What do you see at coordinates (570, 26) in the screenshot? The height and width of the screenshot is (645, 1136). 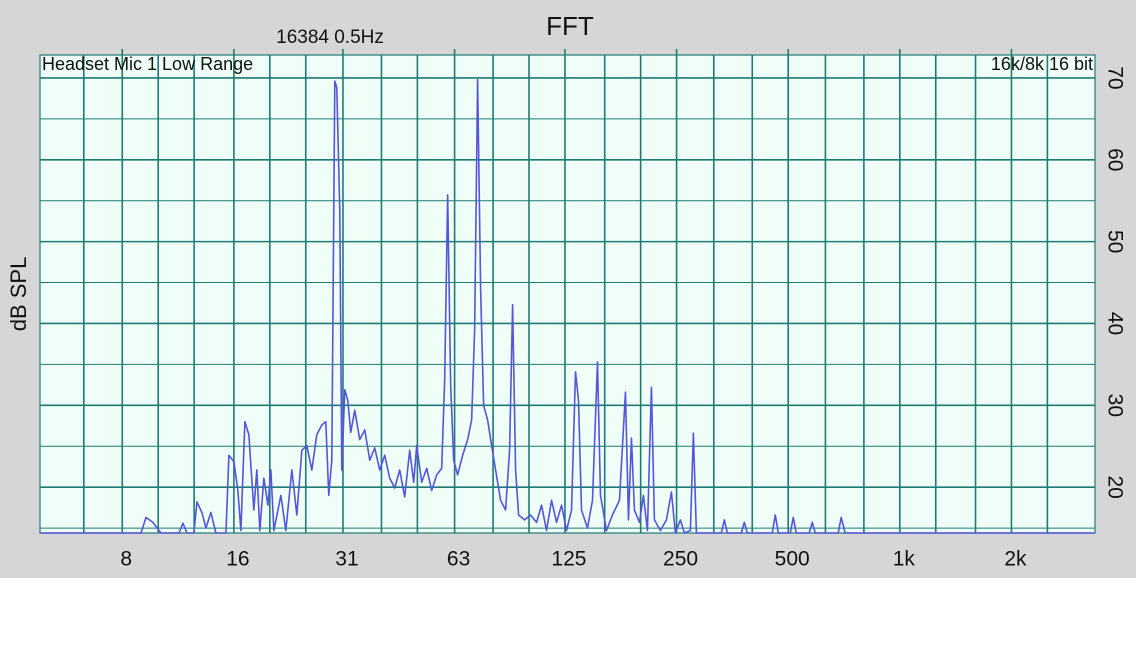 I see `chart-title: FFT` at bounding box center [570, 26].